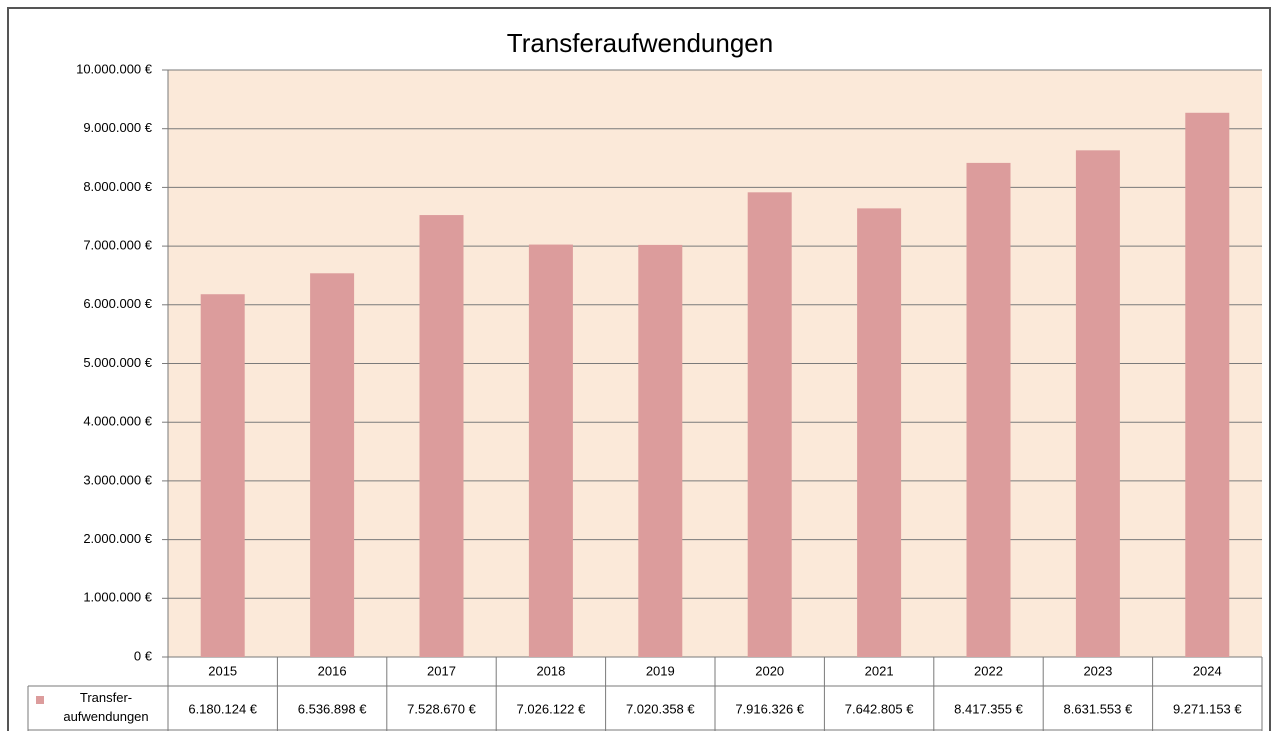 The image size is (1278, 731). What do you see at coordinates (550, 670) in the screenshot?
I see `x-tick-label: 2018` at bounding box center [550, 670].